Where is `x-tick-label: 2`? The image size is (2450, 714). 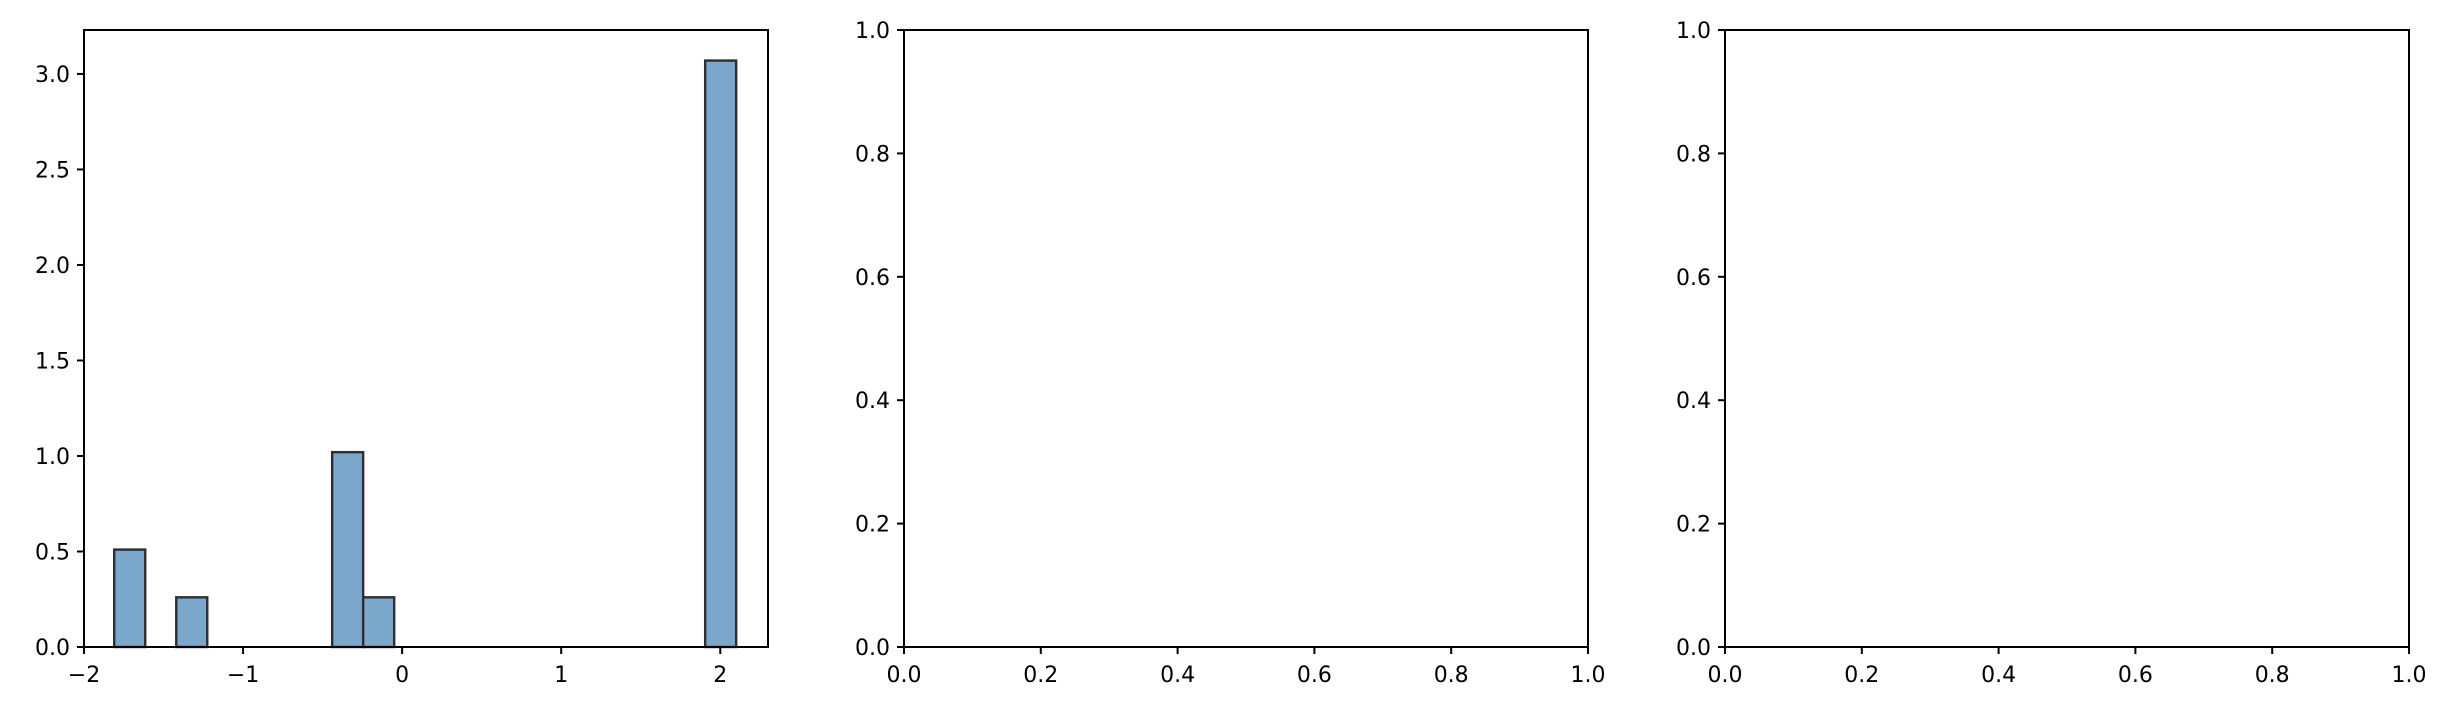
x-tick-label: 2 is located at coordinates (720, 675).